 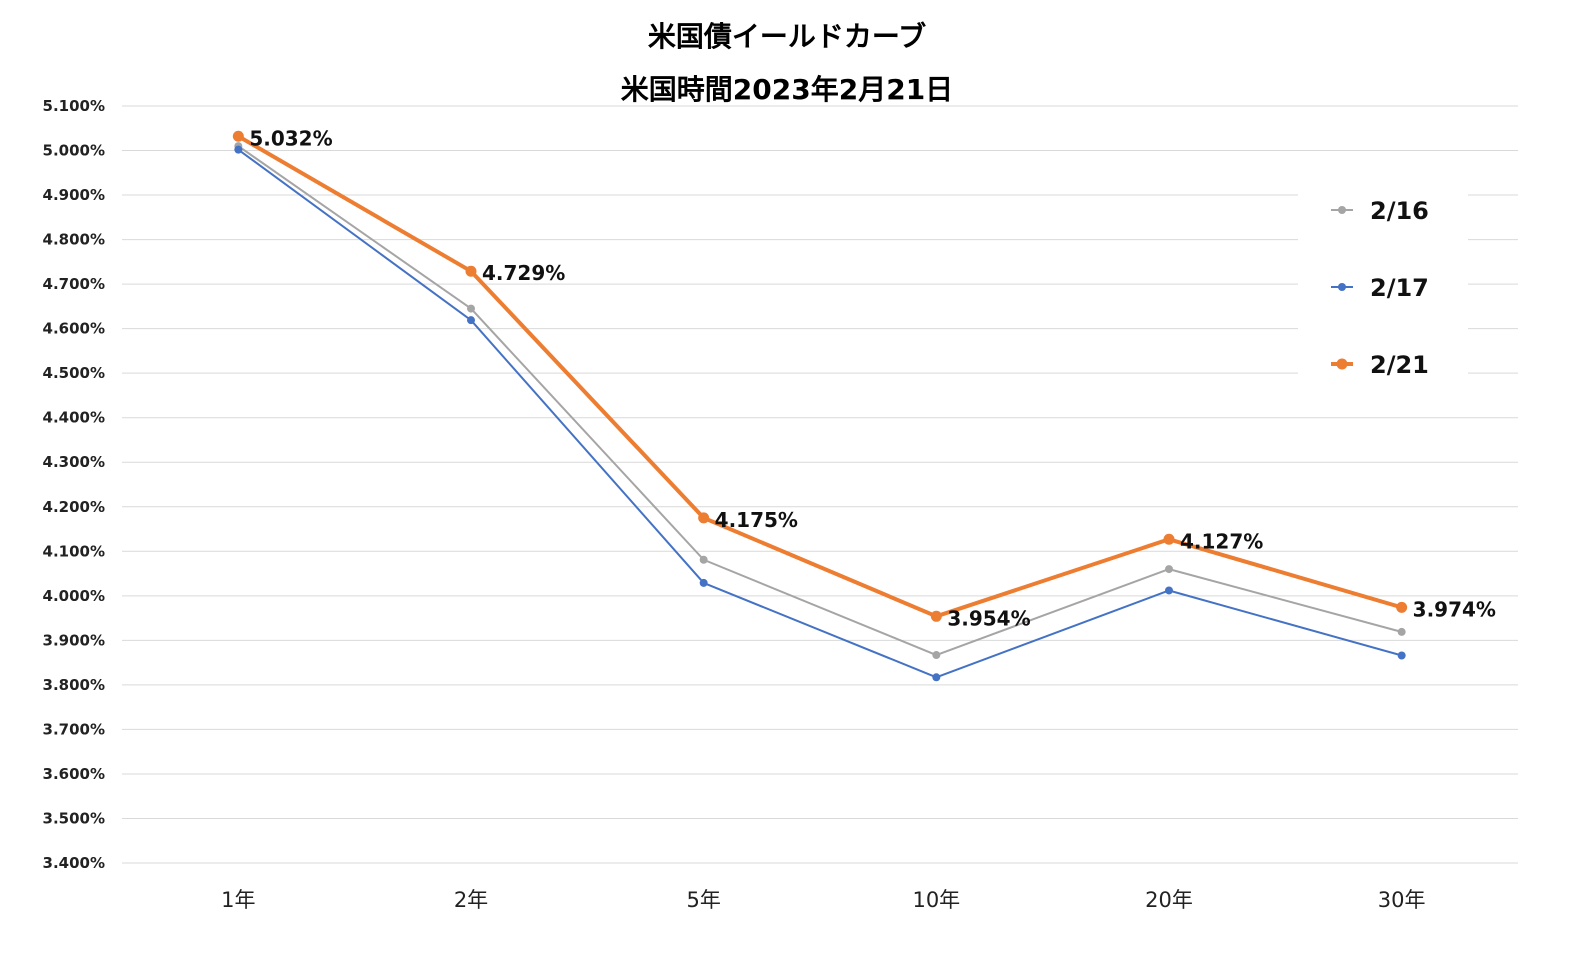 I want to click on y-tick-label: 3.900%, so click(x=74, y=640).